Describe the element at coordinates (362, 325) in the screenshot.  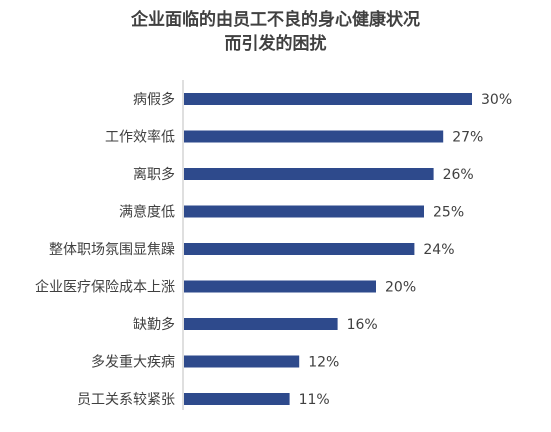
I see `value-label: 16%` at that location.